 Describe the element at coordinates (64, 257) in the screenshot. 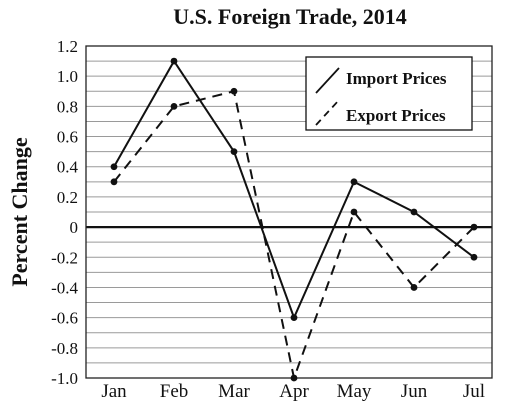

I see `y-tick-label: -0.2` at that location.